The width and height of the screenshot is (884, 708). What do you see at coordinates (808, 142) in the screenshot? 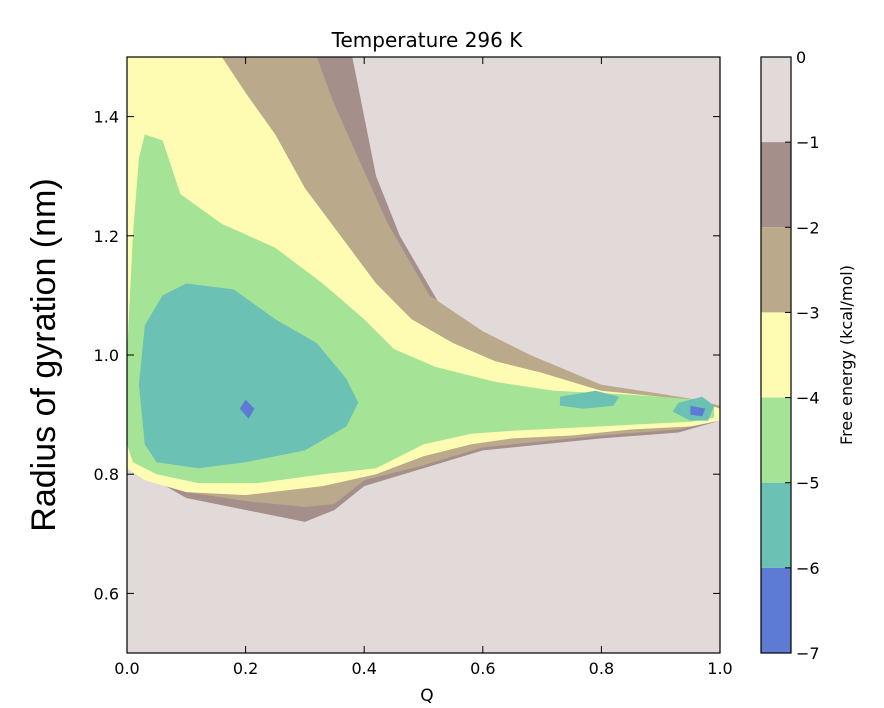
I see `colorbar-tick-label: −1` at bounding box center [808, 142].